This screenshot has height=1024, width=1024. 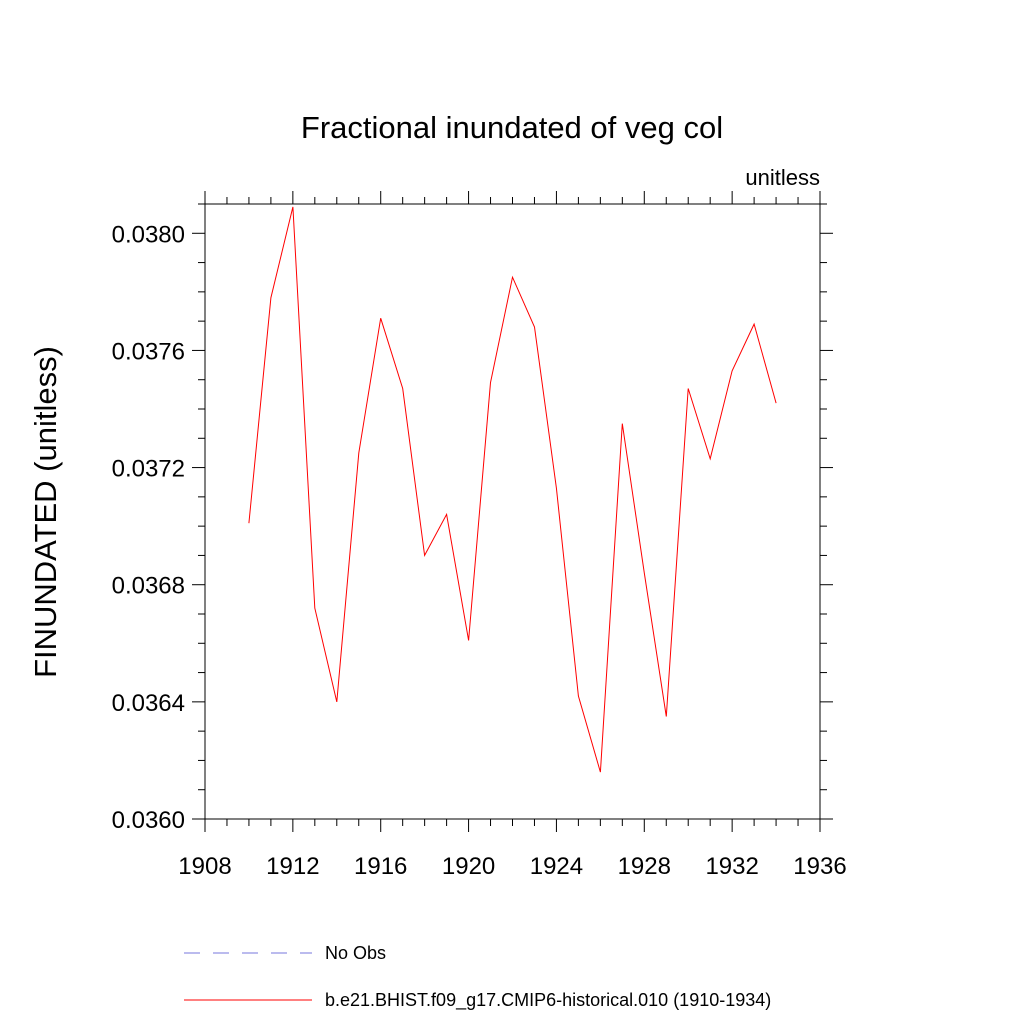 I want to click on y-tick-label: 0.0364, so click(x=148, y=703).